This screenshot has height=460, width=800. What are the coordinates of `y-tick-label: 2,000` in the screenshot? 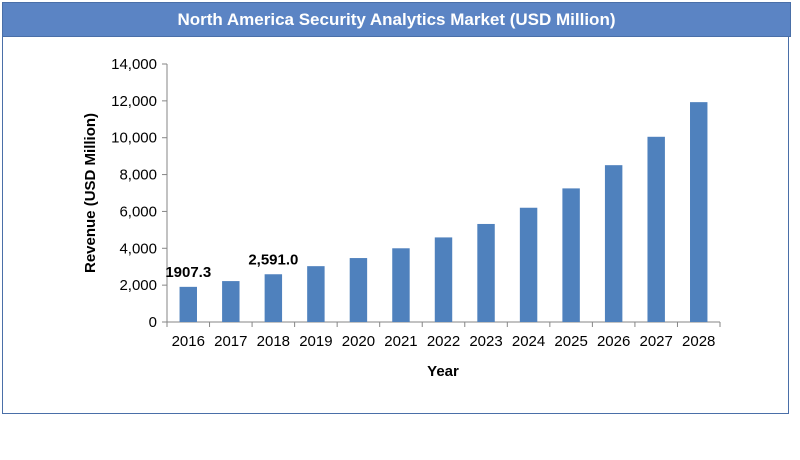 It's located at (138, 285).